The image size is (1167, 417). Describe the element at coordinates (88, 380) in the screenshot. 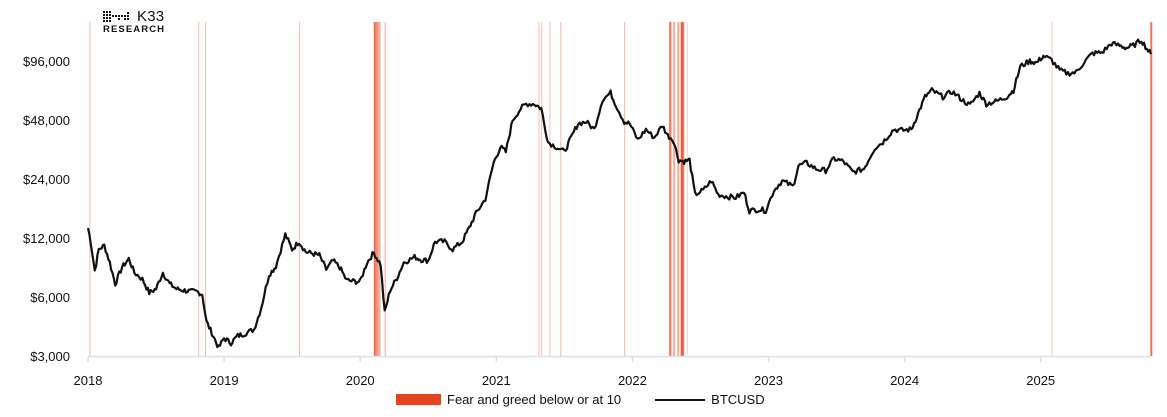

I see `x-tick-label: 2018` at that location.